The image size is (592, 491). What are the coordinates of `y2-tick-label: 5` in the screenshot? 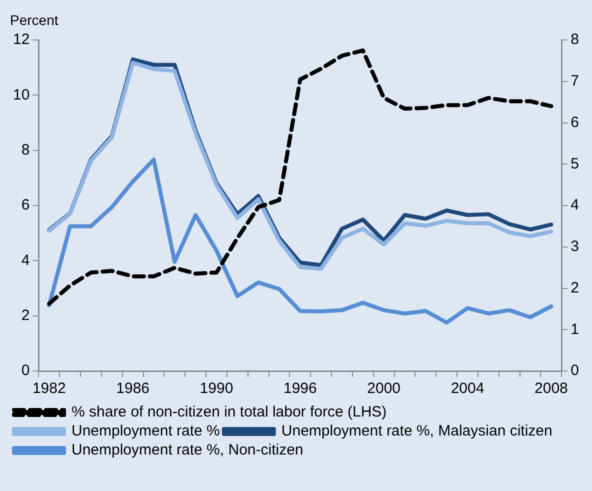 It's located at (574, 163).